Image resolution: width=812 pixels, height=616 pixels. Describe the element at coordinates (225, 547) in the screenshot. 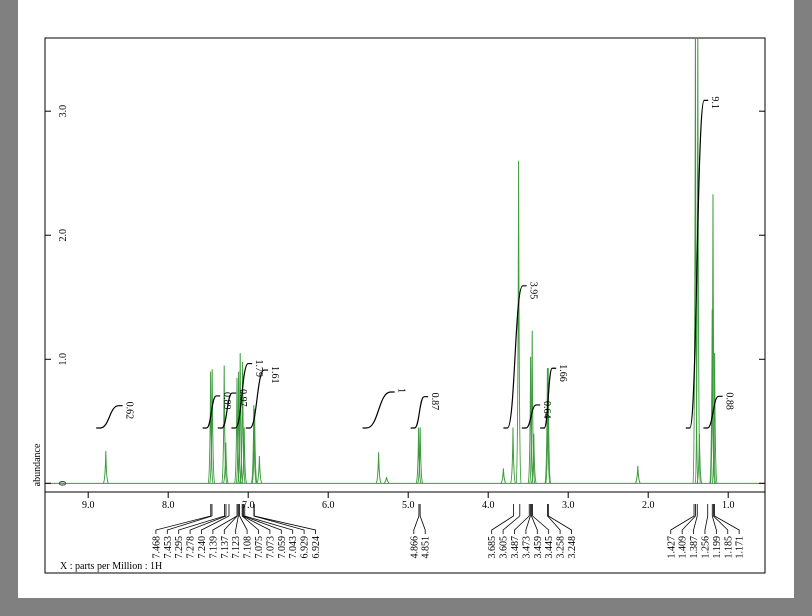

I see `peak-label: 7.137` at that location.